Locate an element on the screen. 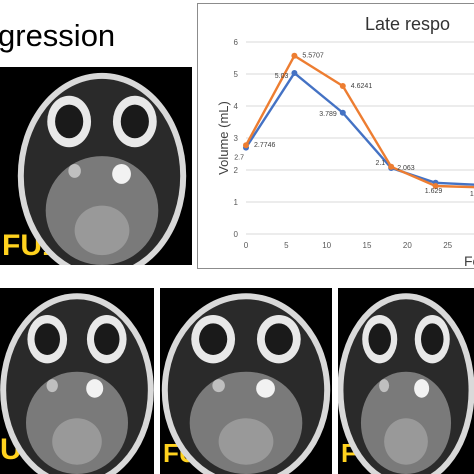  y-tick-label: 4 is located at coordinates (236, 106).